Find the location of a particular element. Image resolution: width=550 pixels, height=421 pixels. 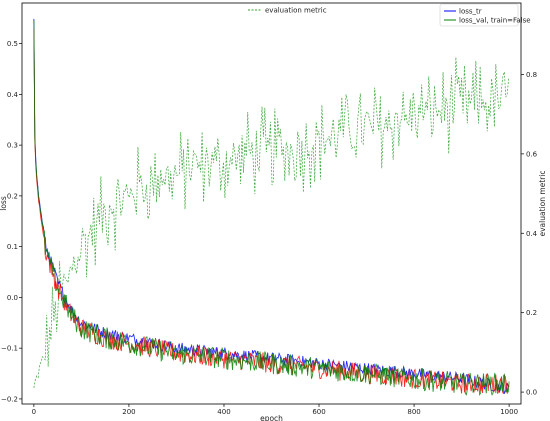

x-tick-label: 800 is located at coordinates (413, 412).